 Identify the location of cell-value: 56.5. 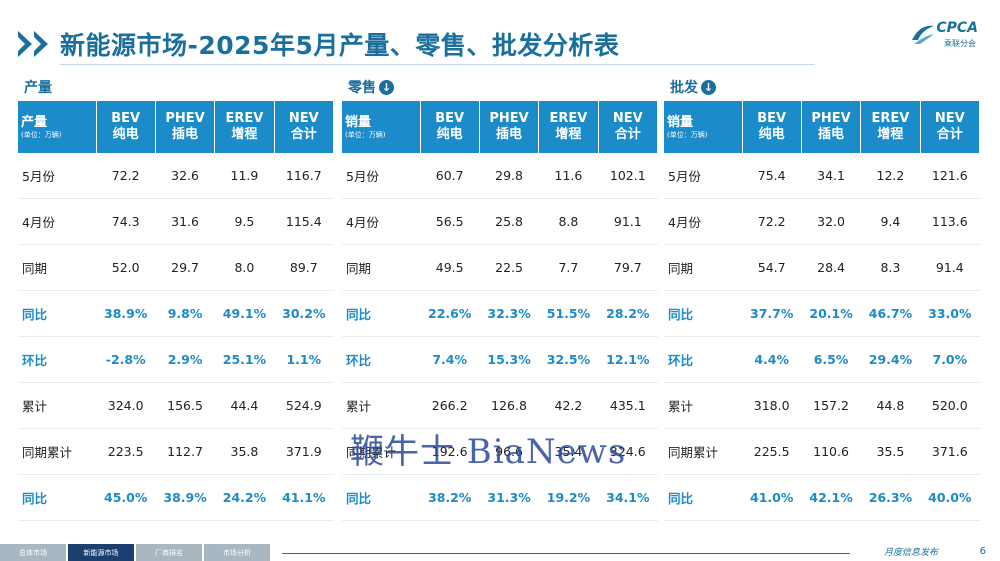
(450, 221).